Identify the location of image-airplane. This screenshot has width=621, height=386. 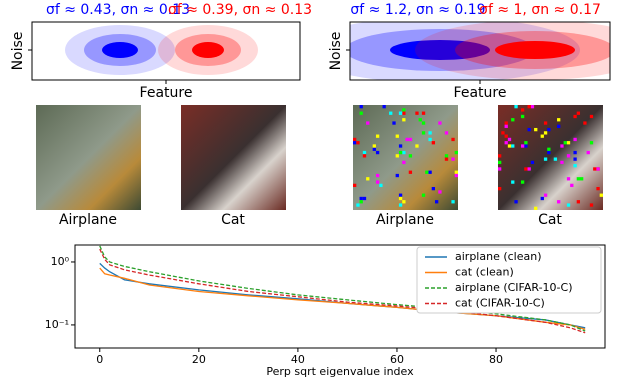
(88, 157).